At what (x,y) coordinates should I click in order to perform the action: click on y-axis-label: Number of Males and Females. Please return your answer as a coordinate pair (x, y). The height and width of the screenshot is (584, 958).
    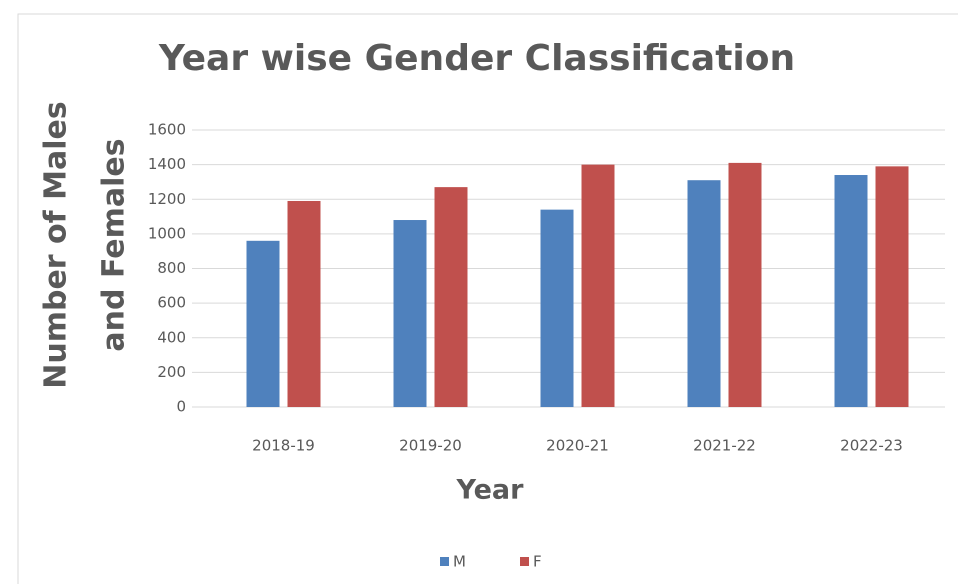
    Looking at the image, I should click on (85, 244).